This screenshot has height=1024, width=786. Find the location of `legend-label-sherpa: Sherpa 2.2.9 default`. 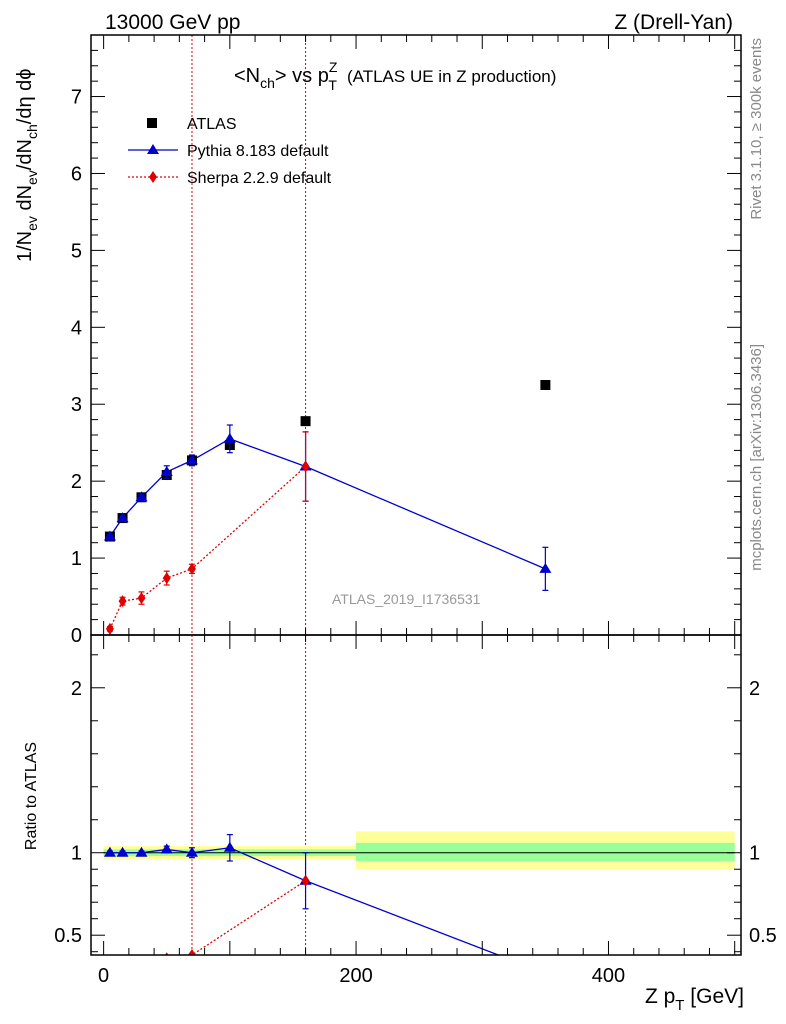

legend-label-sherpa: Sherpa 2.2.9 default is located at coordinates (259, 178).